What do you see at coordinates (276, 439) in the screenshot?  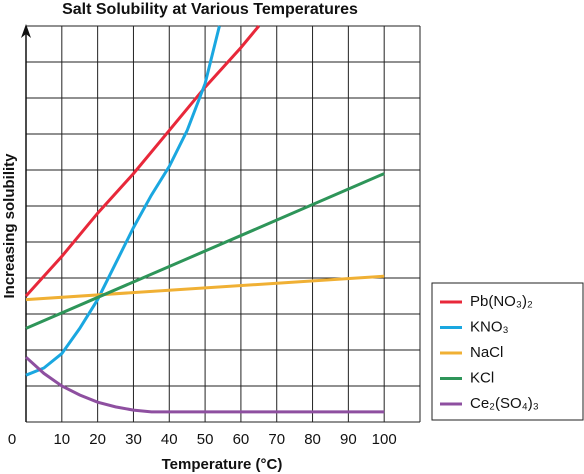 I see `x-tick-label: 70` at bounding box center [276, 439].